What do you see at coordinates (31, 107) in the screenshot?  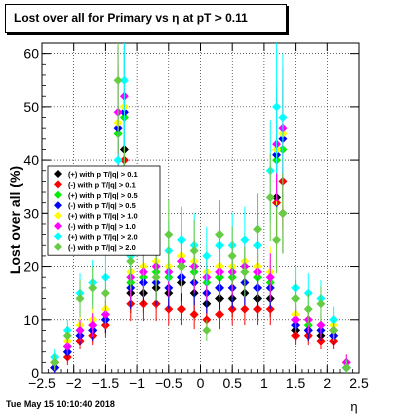 I see `y-tick-label: 50` at bounding box center [31, 107].